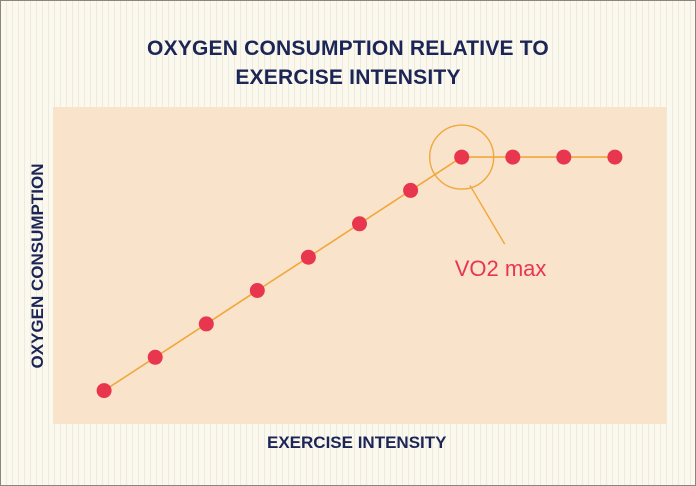 This screenshot has height=486, width=696. What do you see at coordinates (487, 214) in the screenshot?
I see `annotation-leader-line` at bounding box center [487, 214].